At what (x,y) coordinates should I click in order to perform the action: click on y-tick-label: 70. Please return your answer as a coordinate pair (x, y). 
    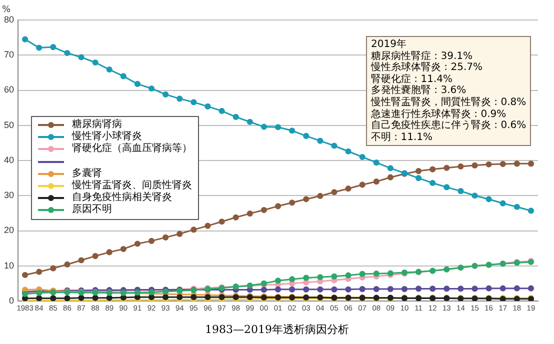
    Looking at the image, I should click on (9, 55).